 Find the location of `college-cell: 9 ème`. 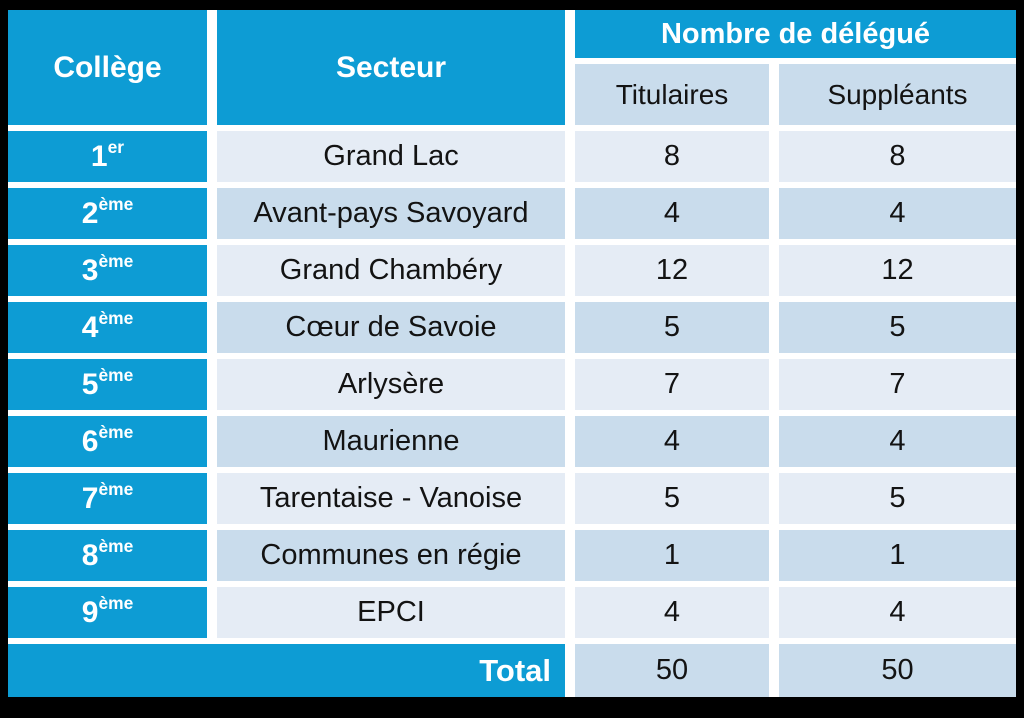

college-cell: 9 ème is located at coordinates (107, 612).